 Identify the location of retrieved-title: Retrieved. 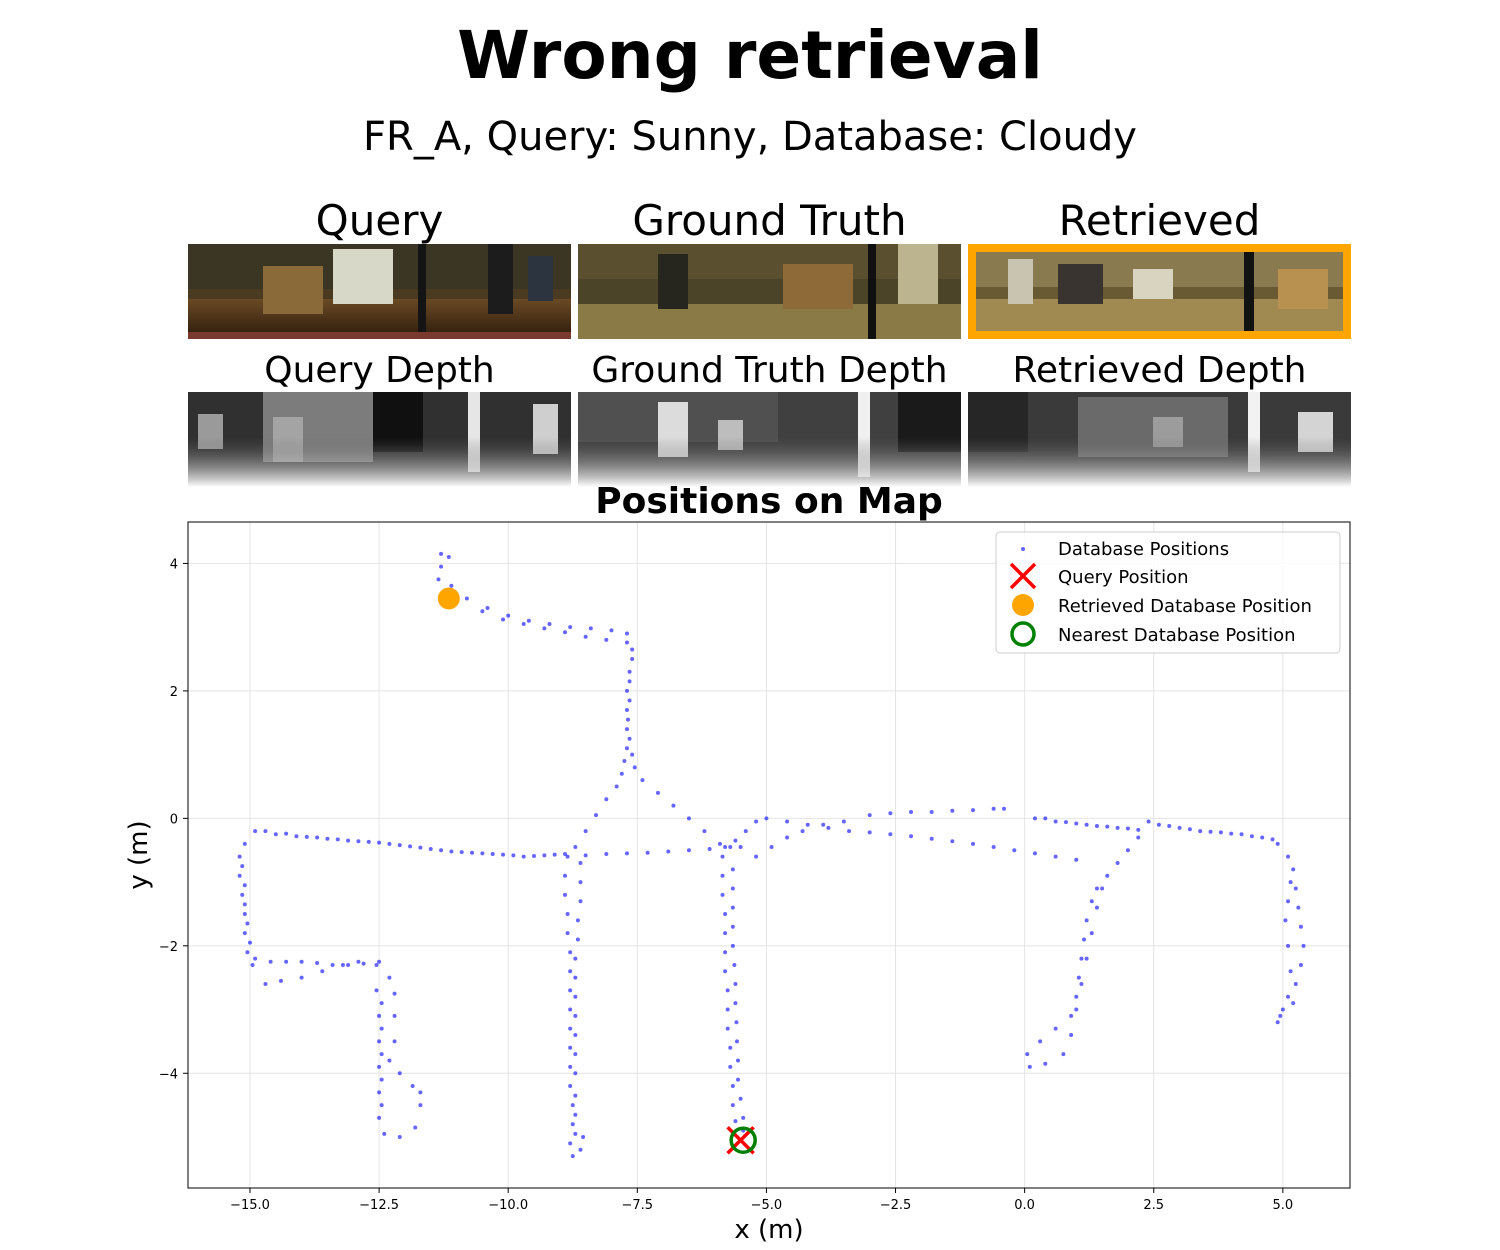
(1159, 220).